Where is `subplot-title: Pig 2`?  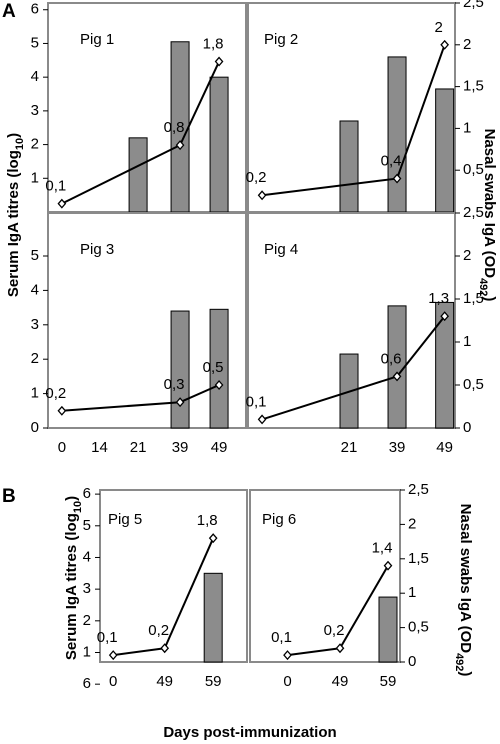
subplot-title: Pig 2 is located at coordinates (281, 39).